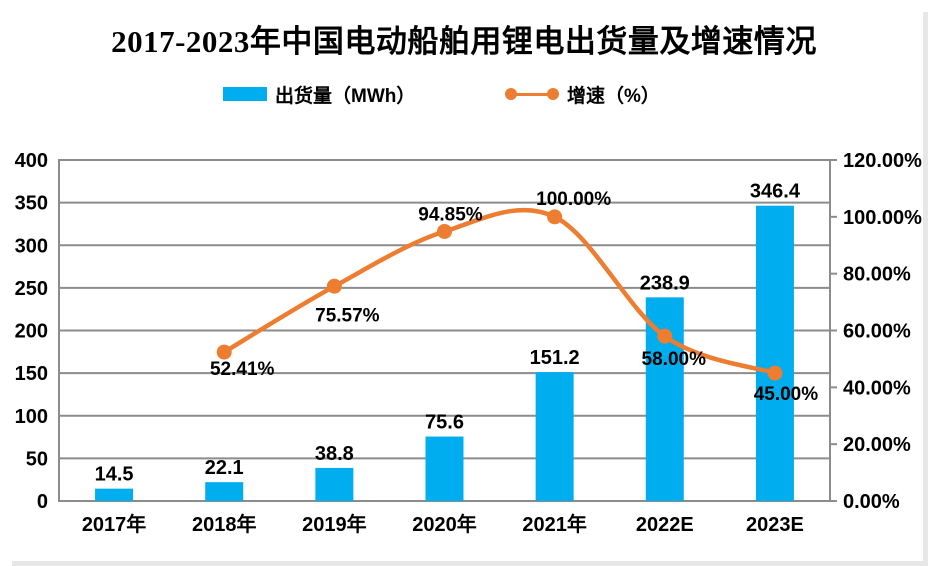 The width and height of the screenshot is (928, 566). Describe the element at coordinates (114, 494) in the screenshot. I see `bar-2017年` at that location.